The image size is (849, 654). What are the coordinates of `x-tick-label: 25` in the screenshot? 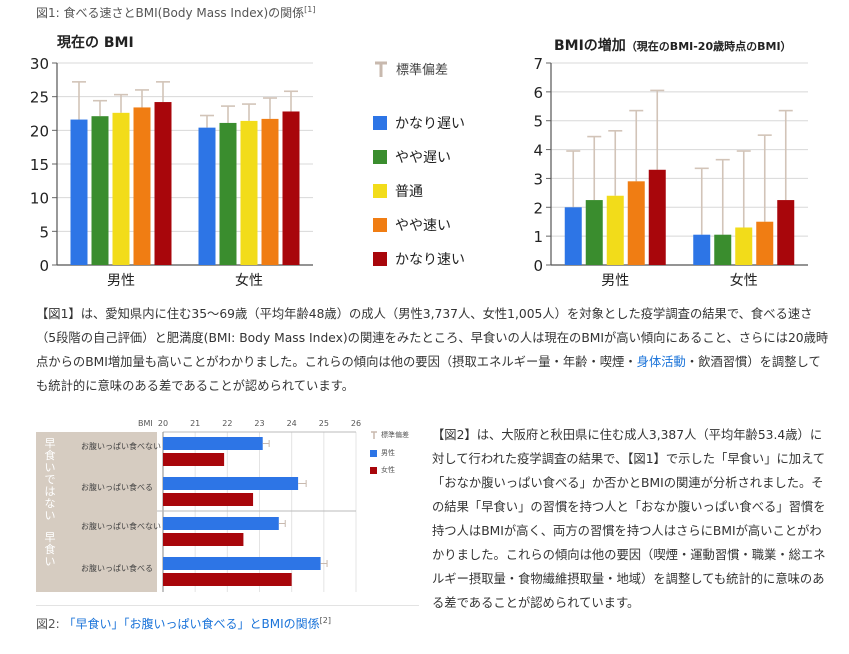 It's located at (324, 423).